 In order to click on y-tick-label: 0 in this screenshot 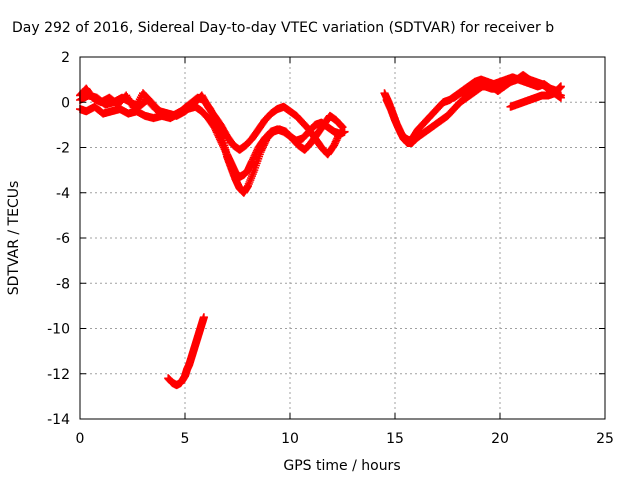, I will do `click(65, 103)`.